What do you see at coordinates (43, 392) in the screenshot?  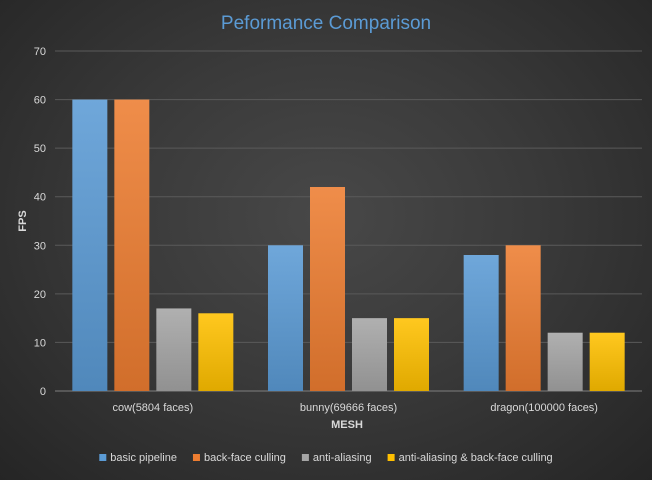 I see `y-tick-label: 0` at bounding box center [43, 392].